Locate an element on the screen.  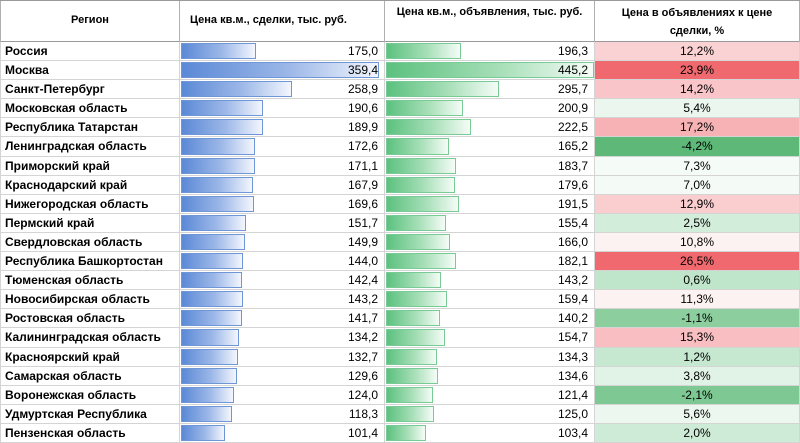
ad-price-cell: 196,3 is located at coordinates (490, 51).